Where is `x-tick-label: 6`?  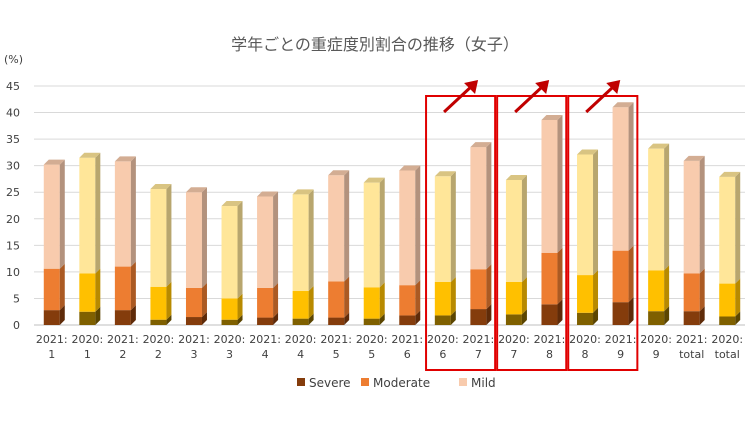 x-tick-label: 6 is located at coordinates (407, 354).